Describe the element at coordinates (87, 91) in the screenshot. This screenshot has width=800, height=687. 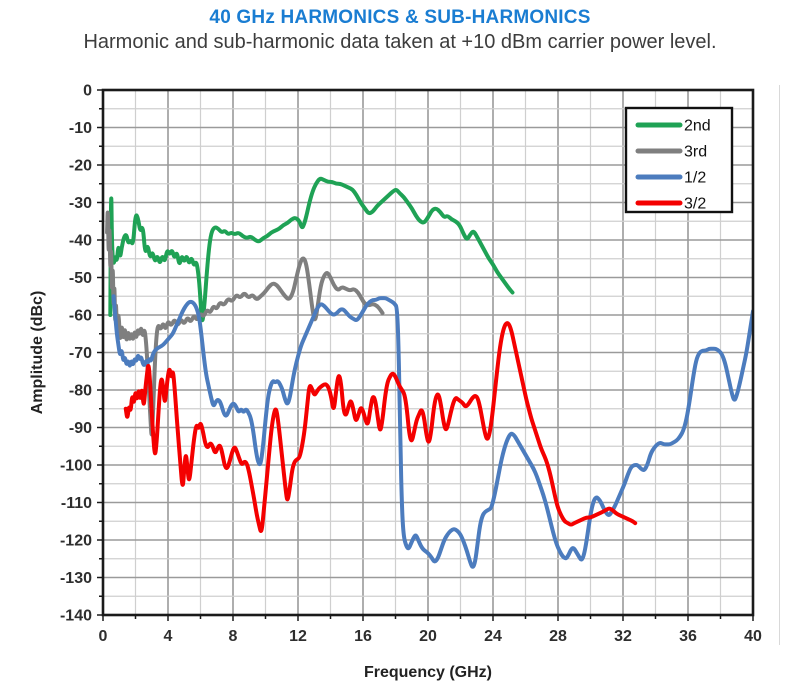
I see `y-tick-label: 0` at that location.